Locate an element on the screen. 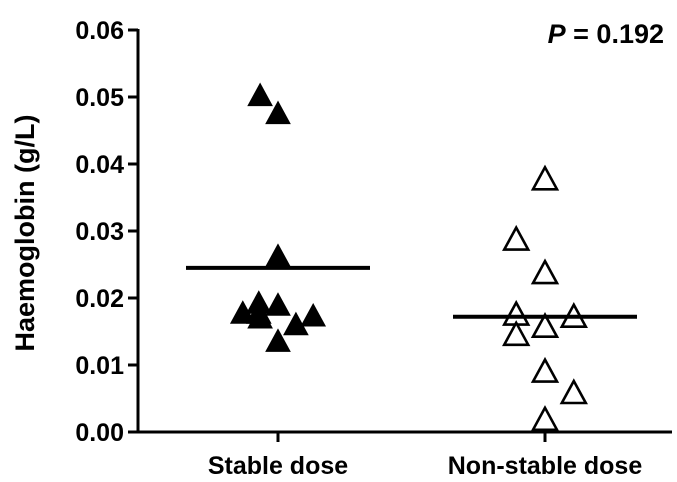 This screenshot has height=482, width=677. y-tick-label: 0.02 is located at coordinates (99, 299).